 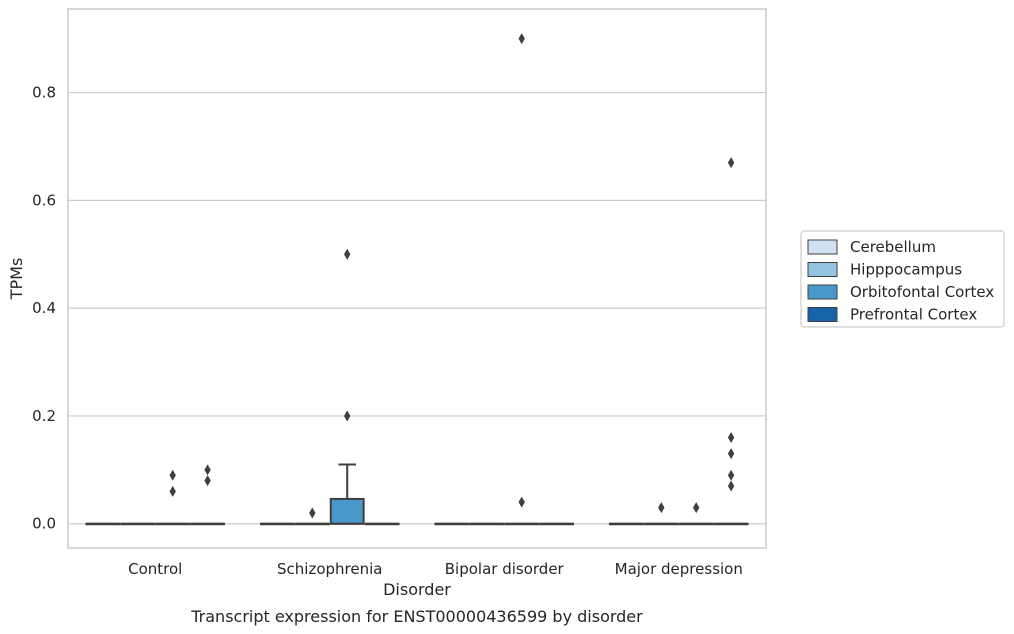 What do you see at coordinates (893, 247) in the screenshot?
I see `legend-label: Cerebellum` at bounding box center [893, 247].